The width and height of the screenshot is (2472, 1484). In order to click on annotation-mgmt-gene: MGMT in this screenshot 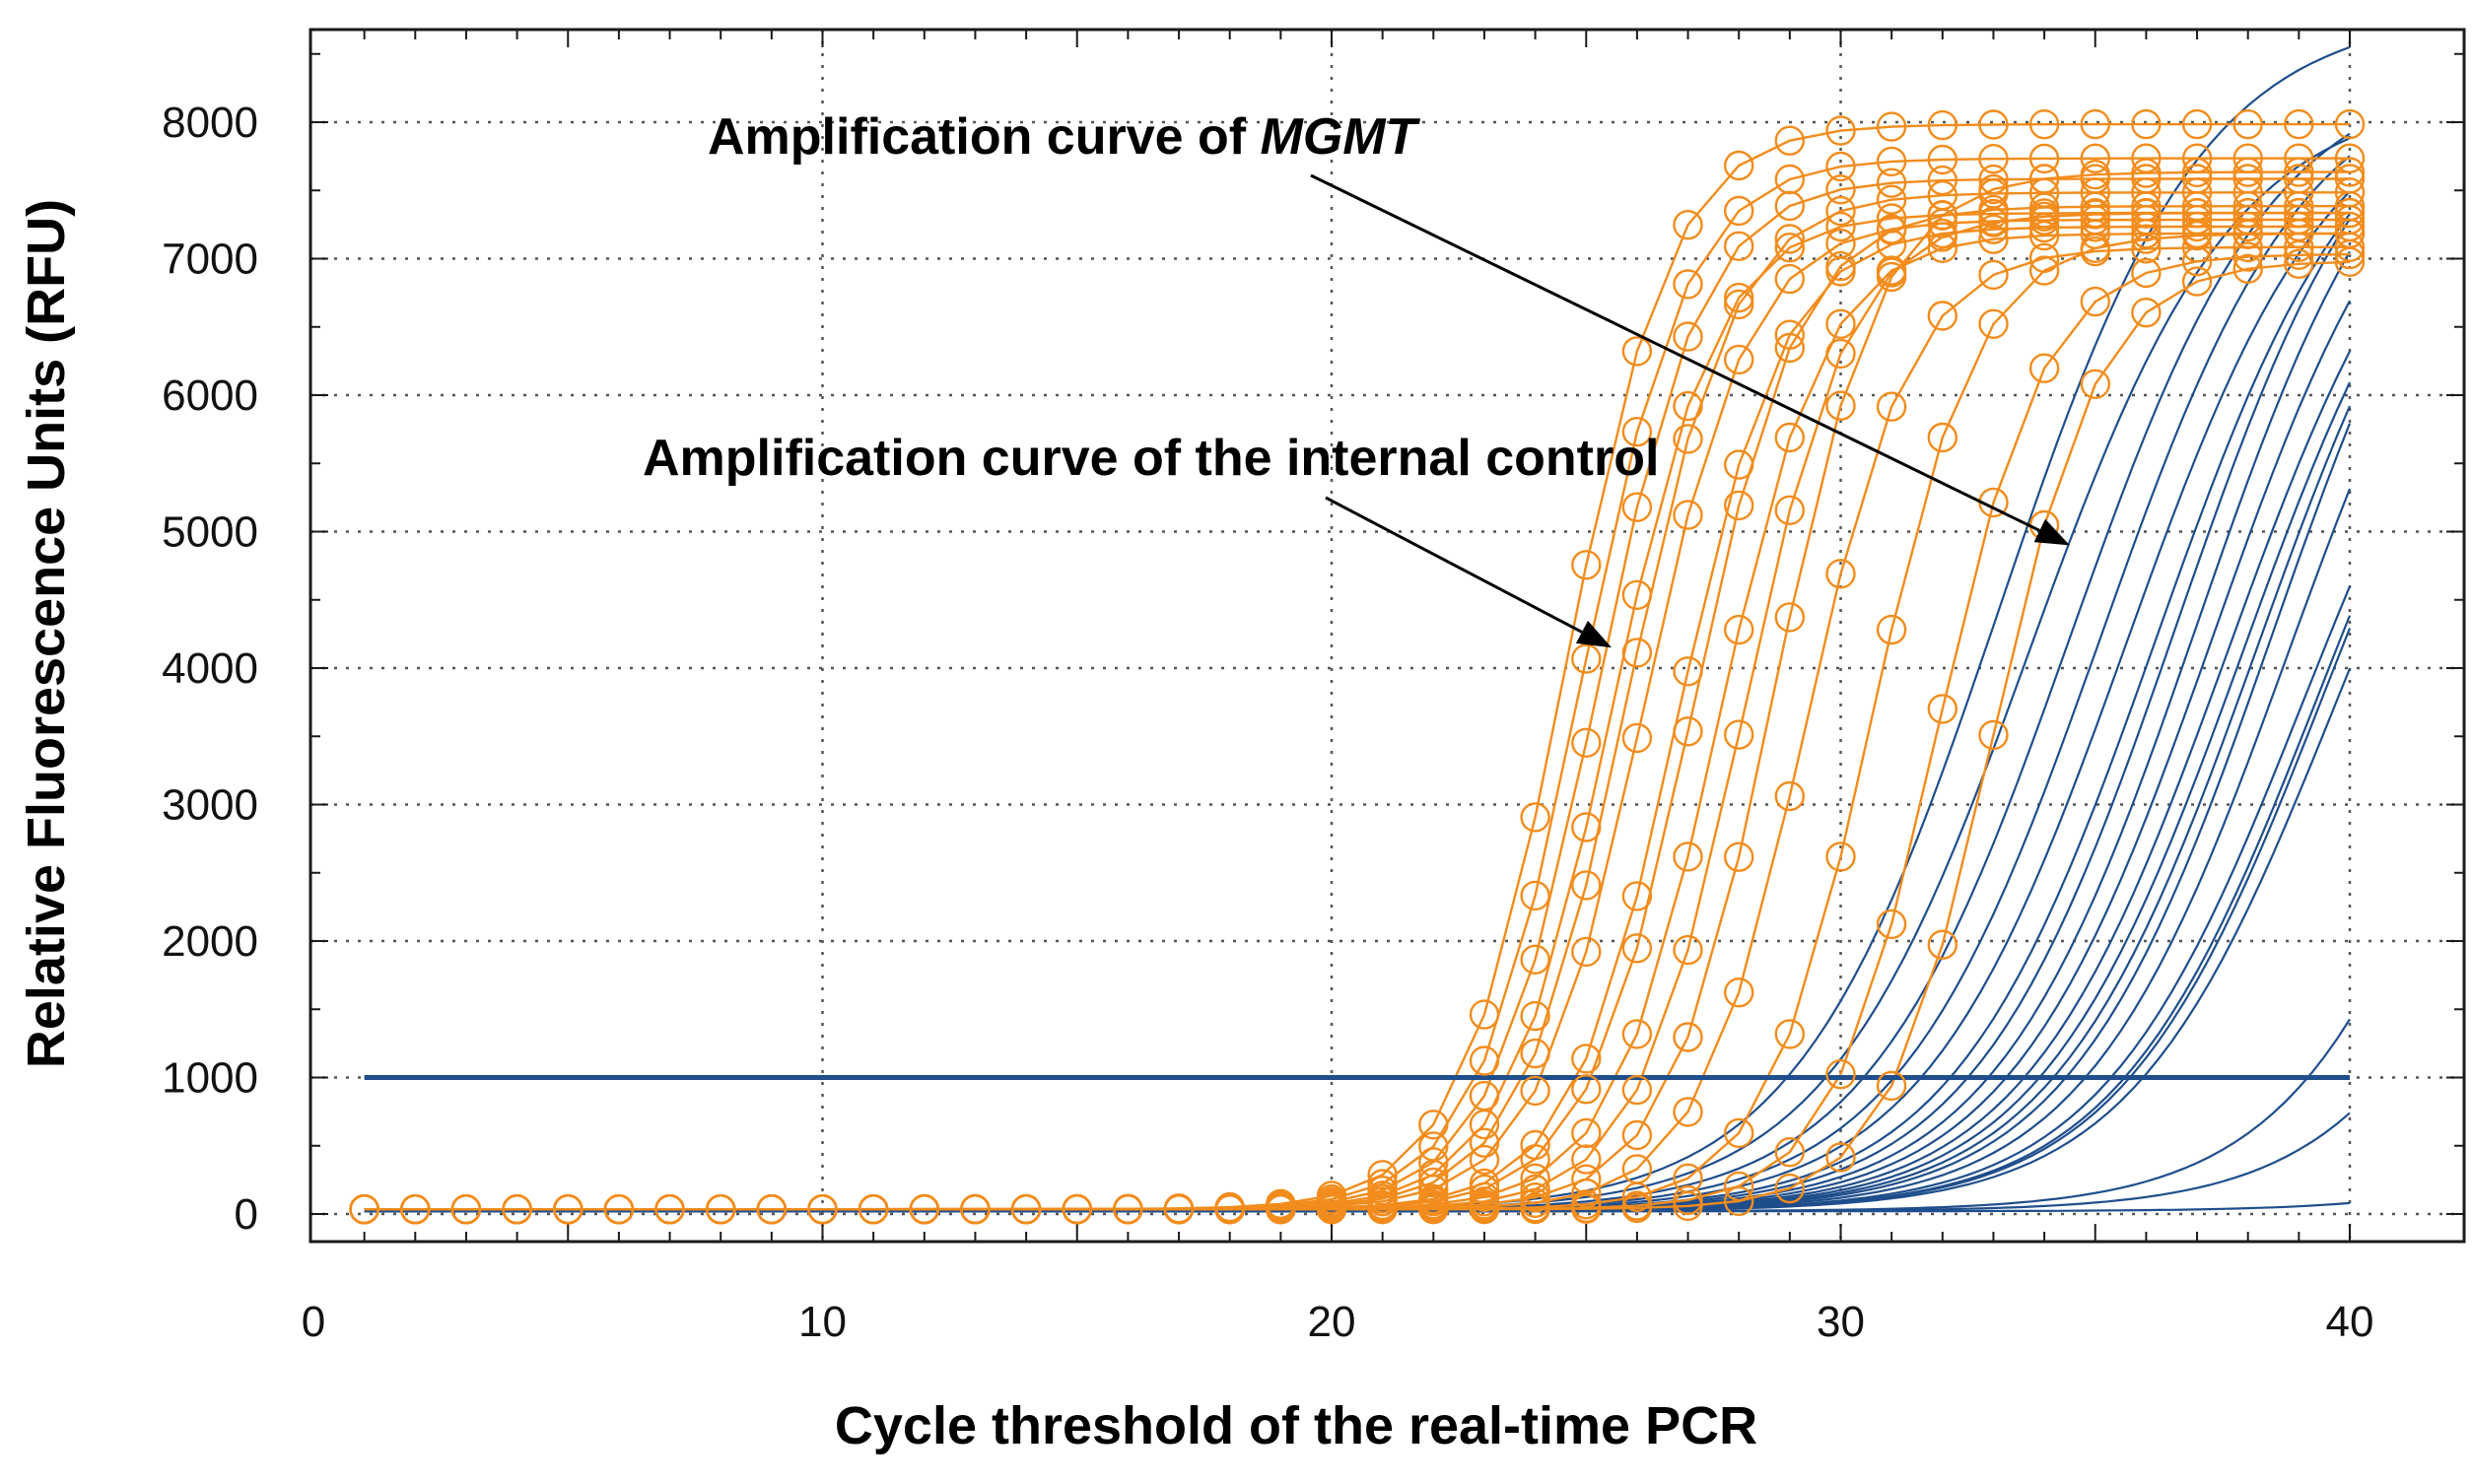, I will do `click(1341, 137)`.